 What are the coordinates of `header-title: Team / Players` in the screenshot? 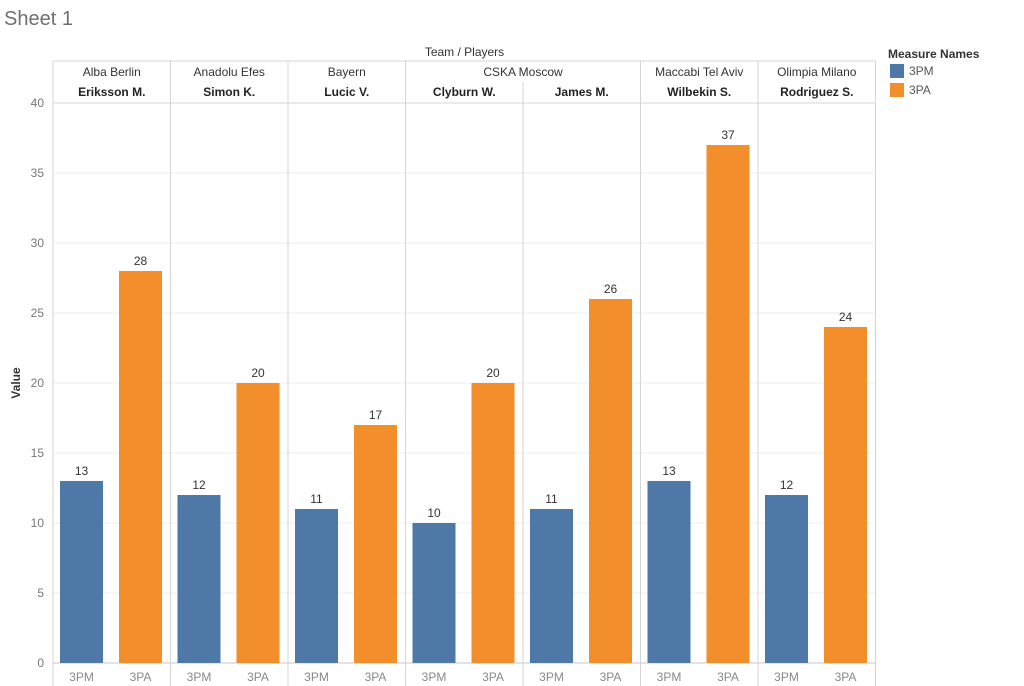 It's located at (464, 52).